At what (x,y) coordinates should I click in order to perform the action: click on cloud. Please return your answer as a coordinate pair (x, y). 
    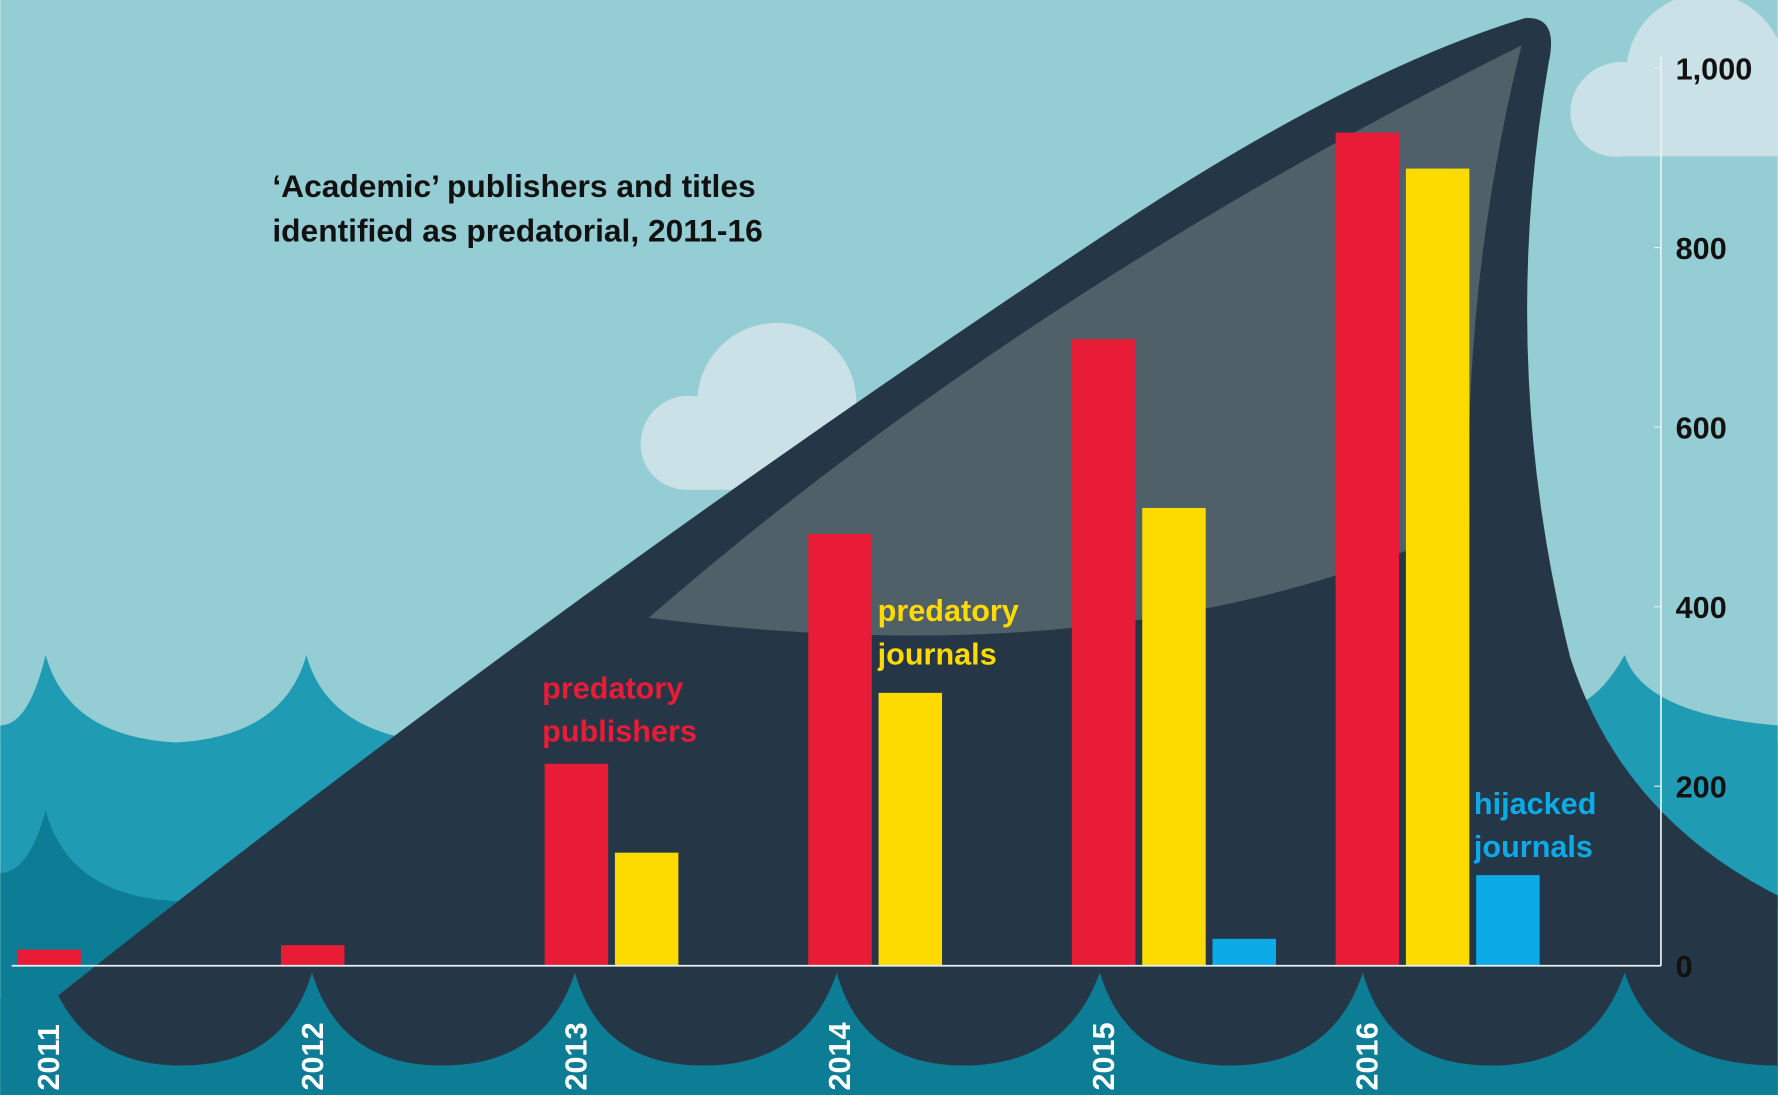
    Looking at the image, I should click on (1674, 78).